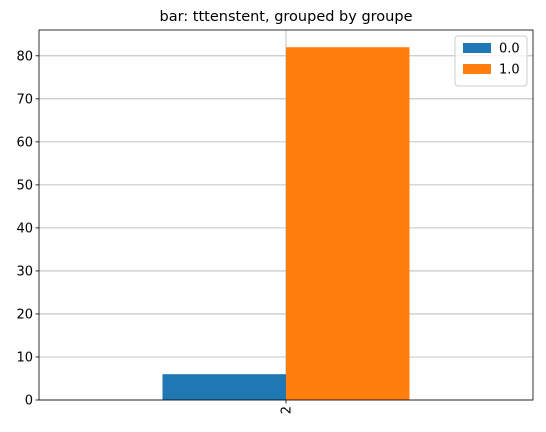 Image resolution: width=546 pixels, height=432 pixels. Describe the element at coordinates (477, 69) in the screenshot. I see `legend-swatch-1.0` at that location.